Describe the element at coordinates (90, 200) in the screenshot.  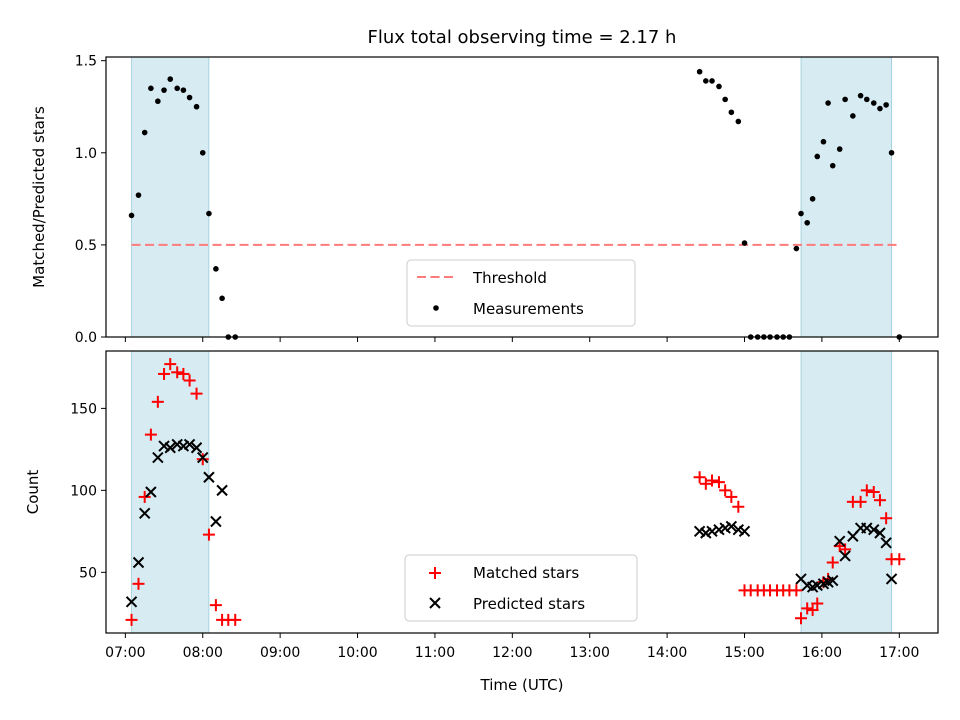
I see `top-y-ticks: 0.0 0.5 1.0 1.5` at that location.